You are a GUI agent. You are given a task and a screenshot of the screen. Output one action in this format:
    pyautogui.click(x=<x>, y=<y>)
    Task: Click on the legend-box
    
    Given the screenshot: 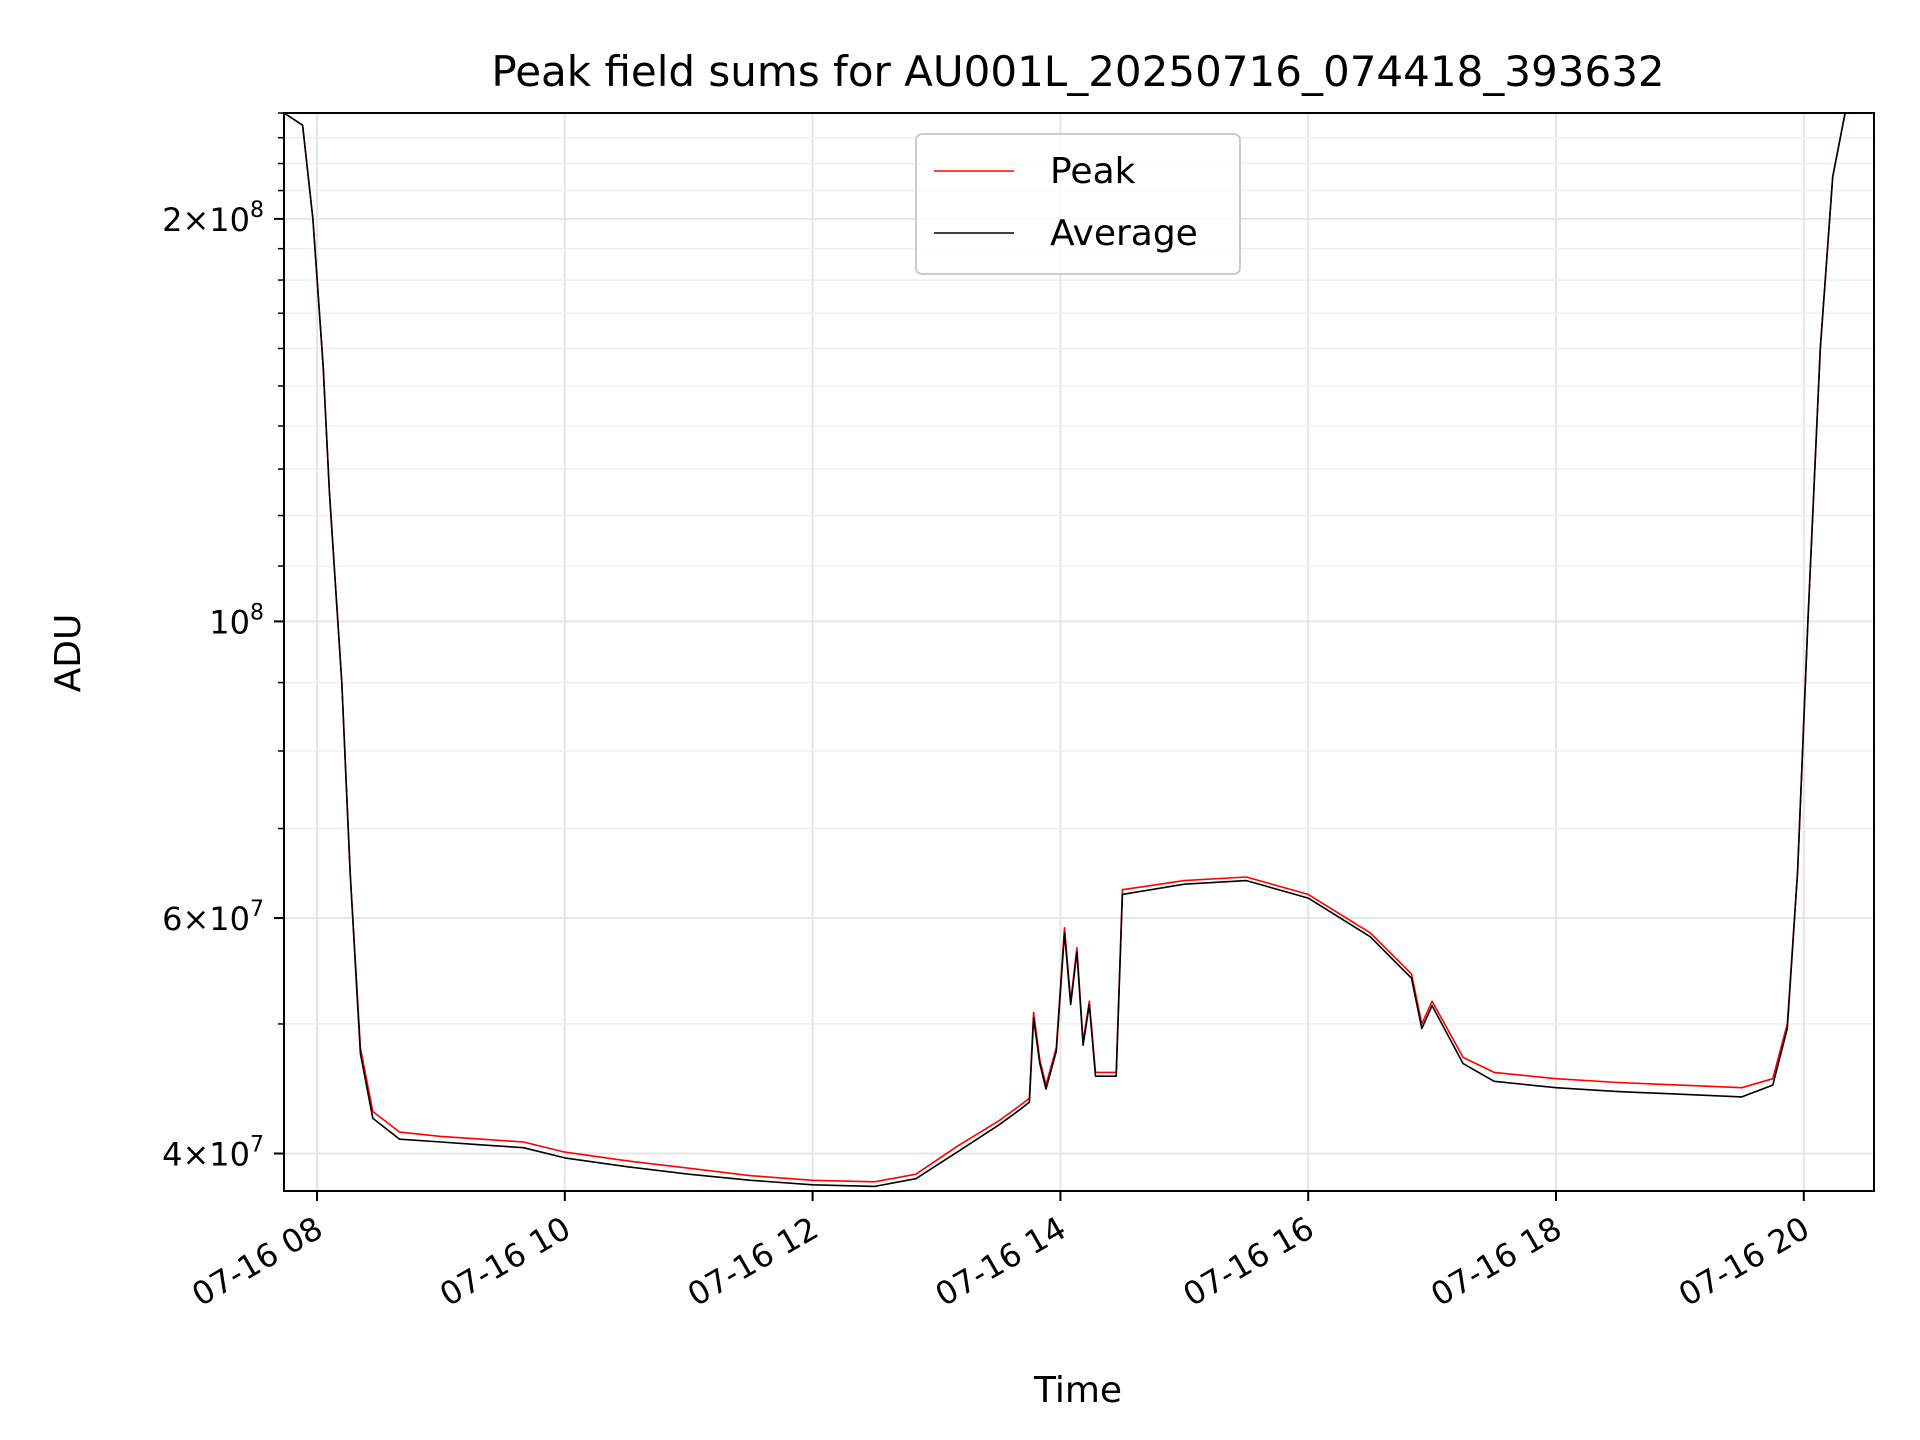 What is the action you would take?
    pyautogui.click(x=1078, y=204)
    